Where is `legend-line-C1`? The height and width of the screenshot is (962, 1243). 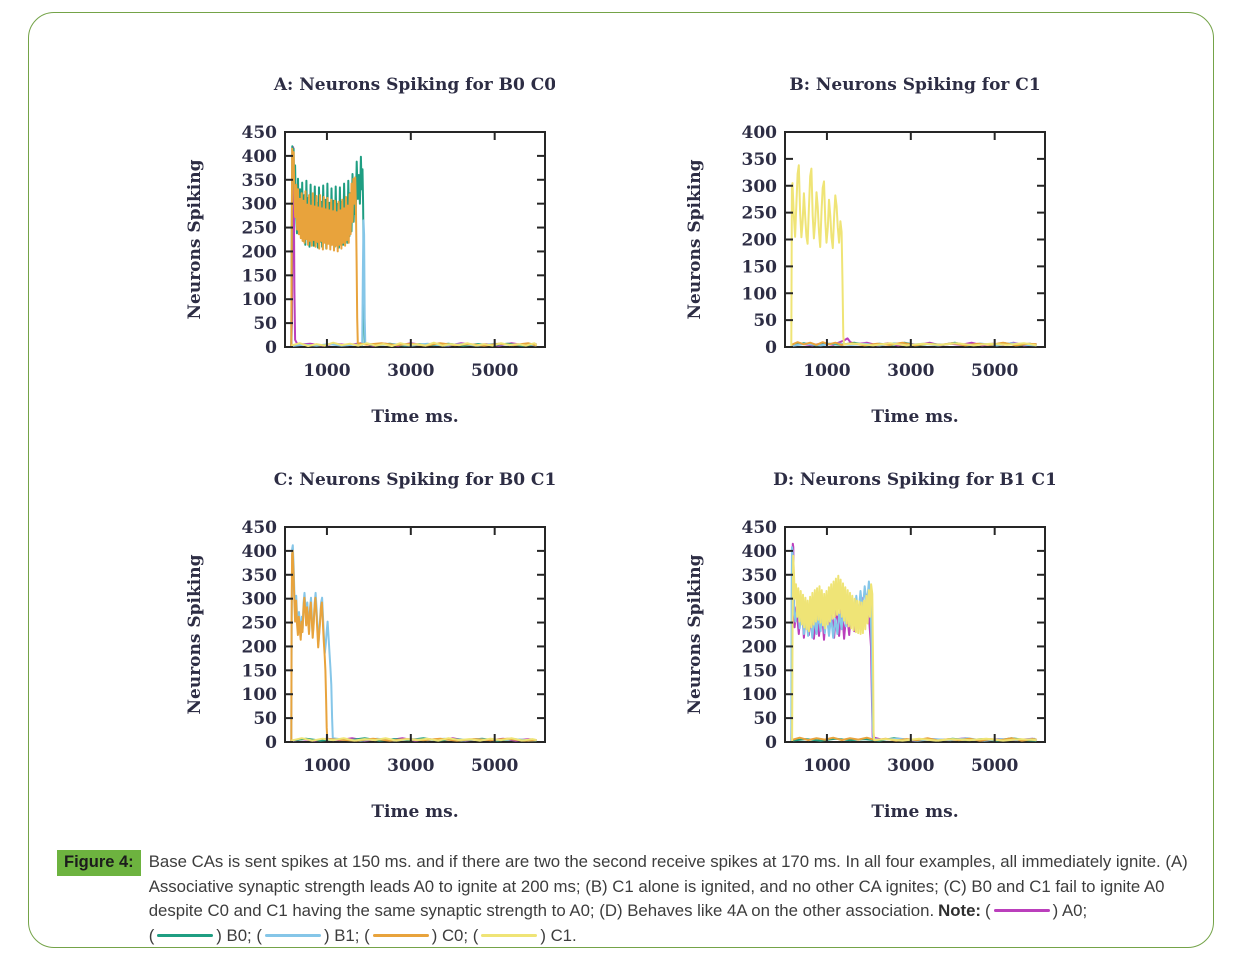 legend-line-C1 is located at coordinates (509, 935).